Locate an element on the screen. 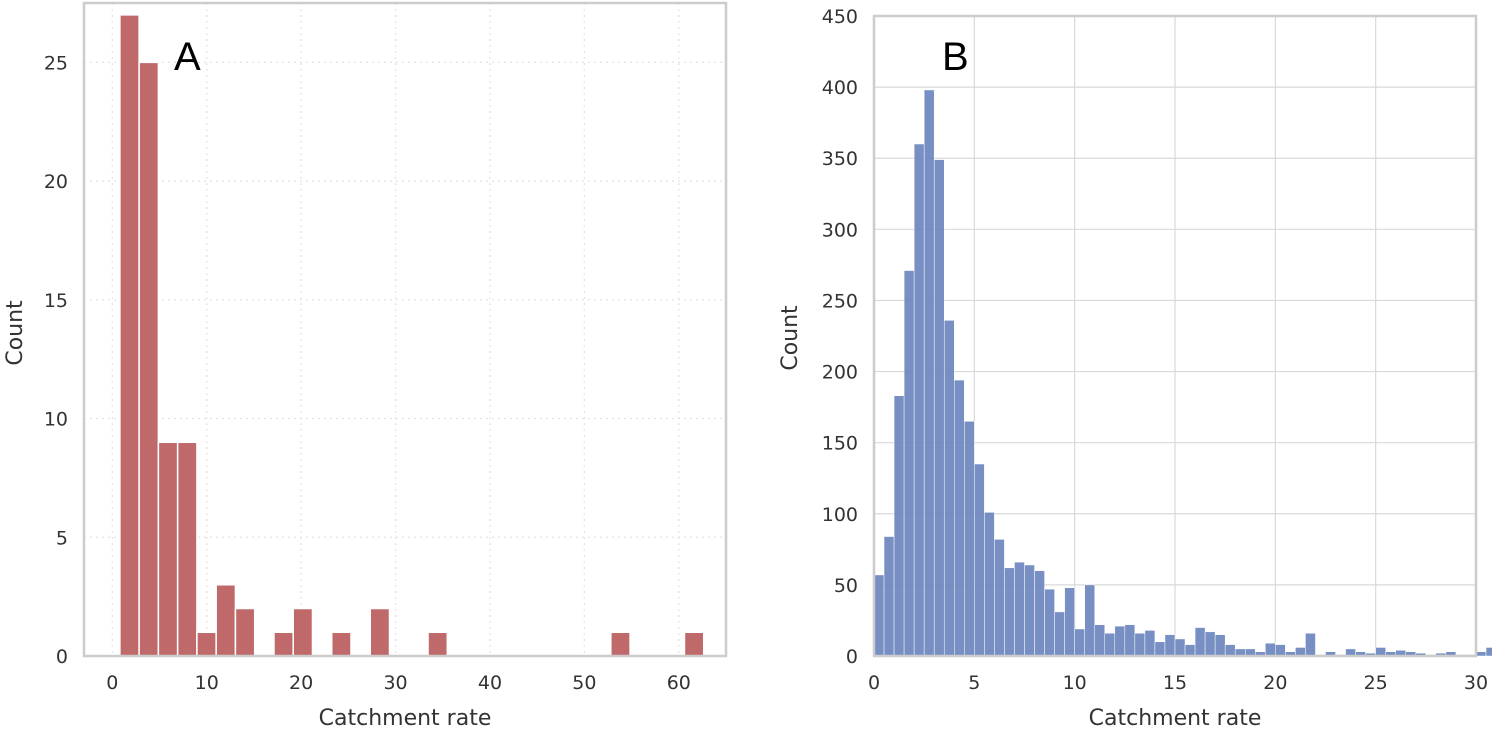 This screenshot has width=1492, height=733. y-tick-label-4: 200 is located at coordinates (840, 373).